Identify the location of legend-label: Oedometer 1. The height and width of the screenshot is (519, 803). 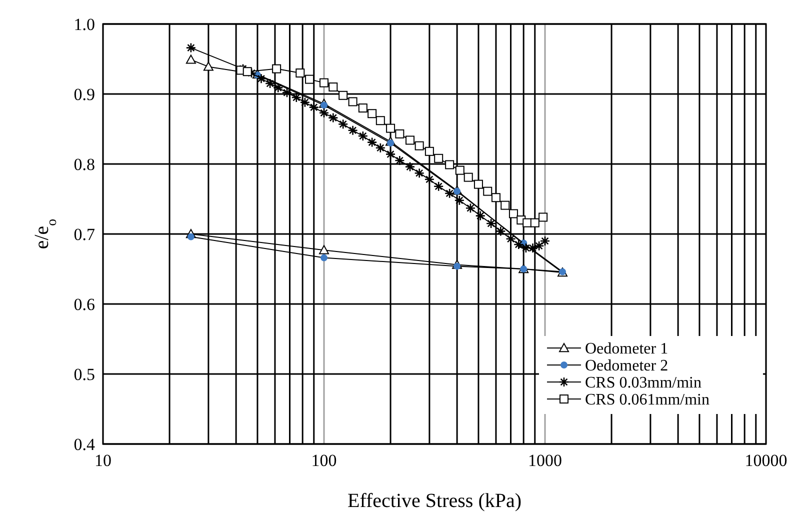
(626, 349).